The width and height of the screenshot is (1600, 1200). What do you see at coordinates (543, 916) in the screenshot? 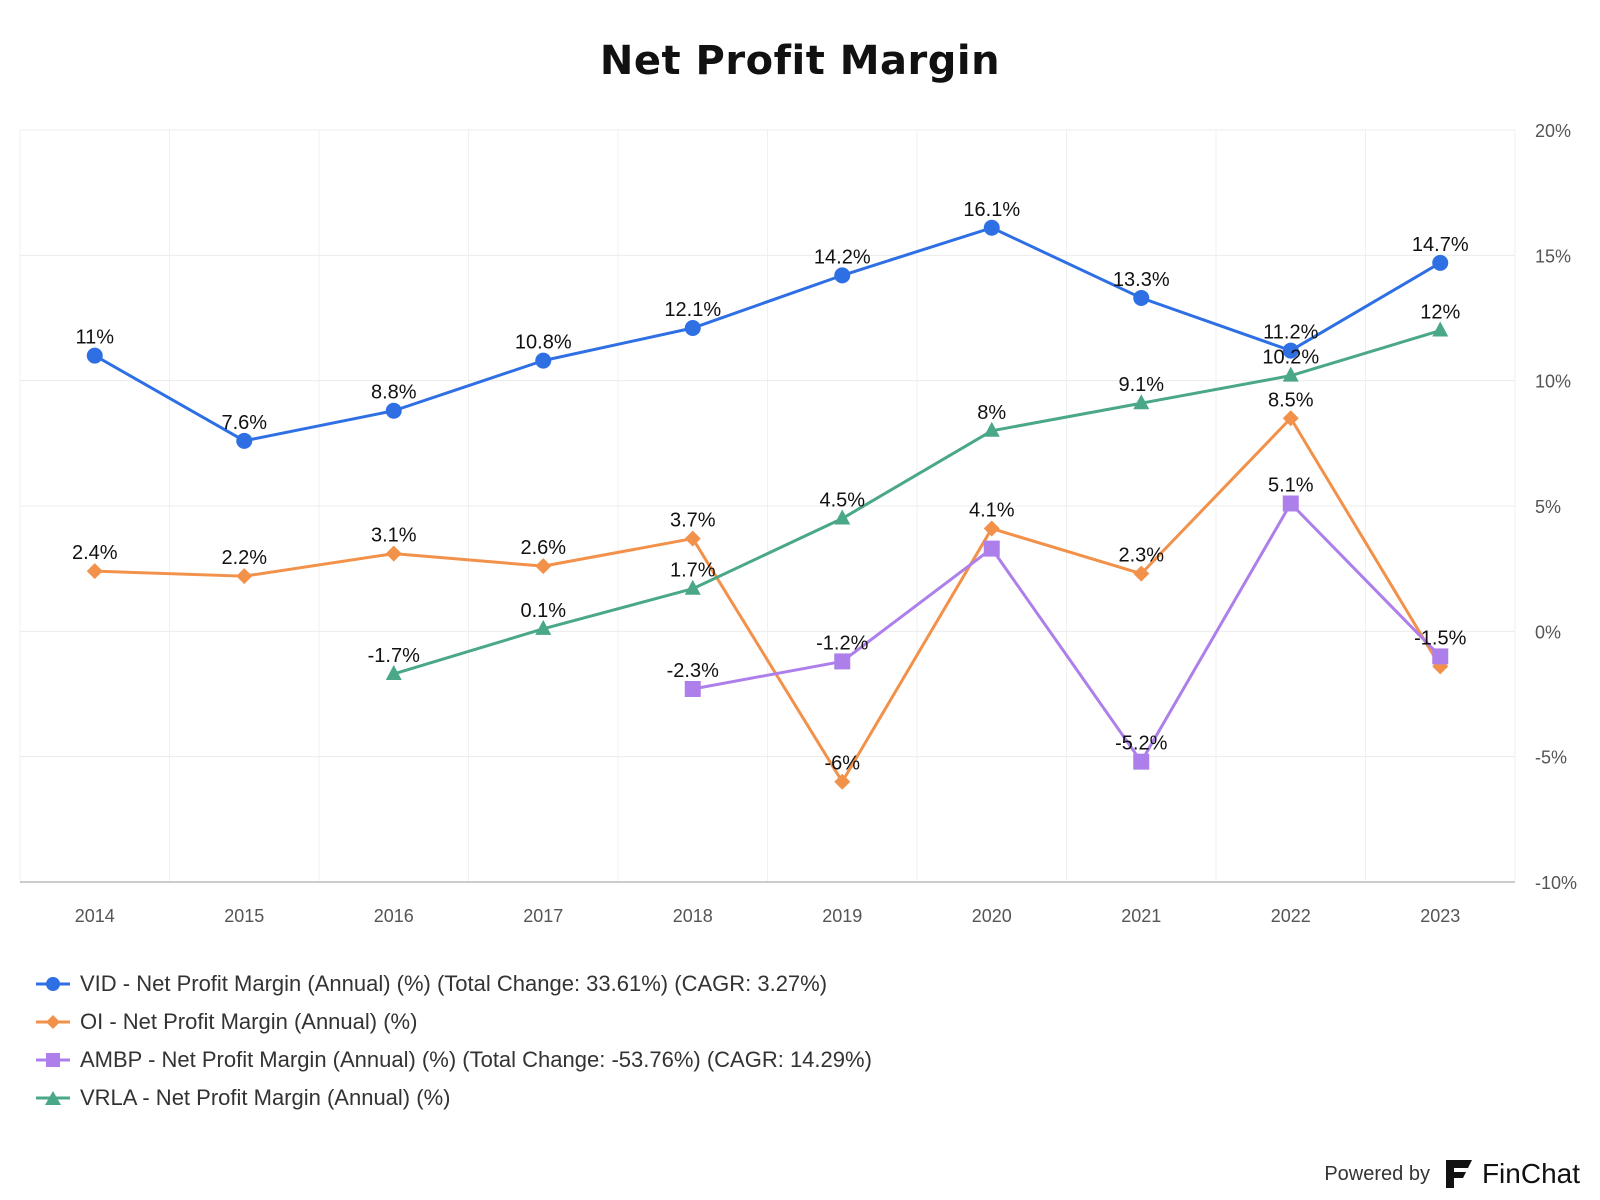
I see `x-tick-label: 2017` at bounding box center [543, 916].